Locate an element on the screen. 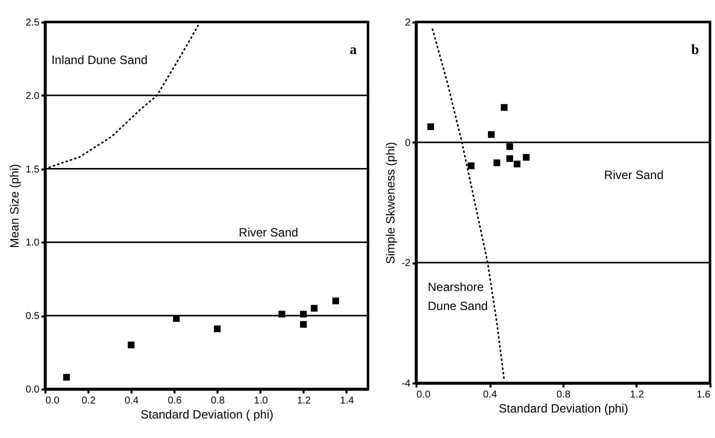  x-tick-label: 1.6 is located at coordinates (703, 395).